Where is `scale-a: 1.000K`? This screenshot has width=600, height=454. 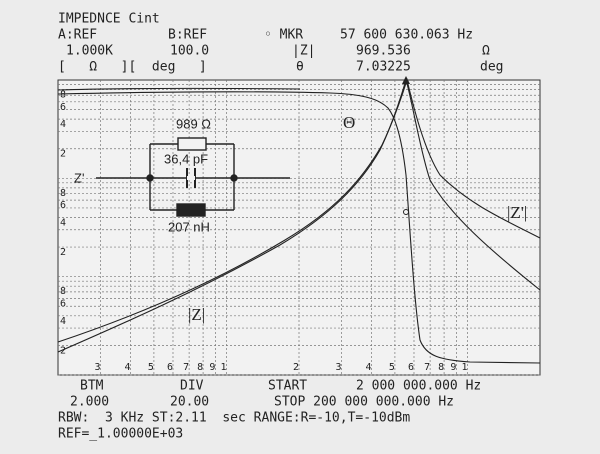 scale-a: 1.000K is located at coordinates (89, 51).